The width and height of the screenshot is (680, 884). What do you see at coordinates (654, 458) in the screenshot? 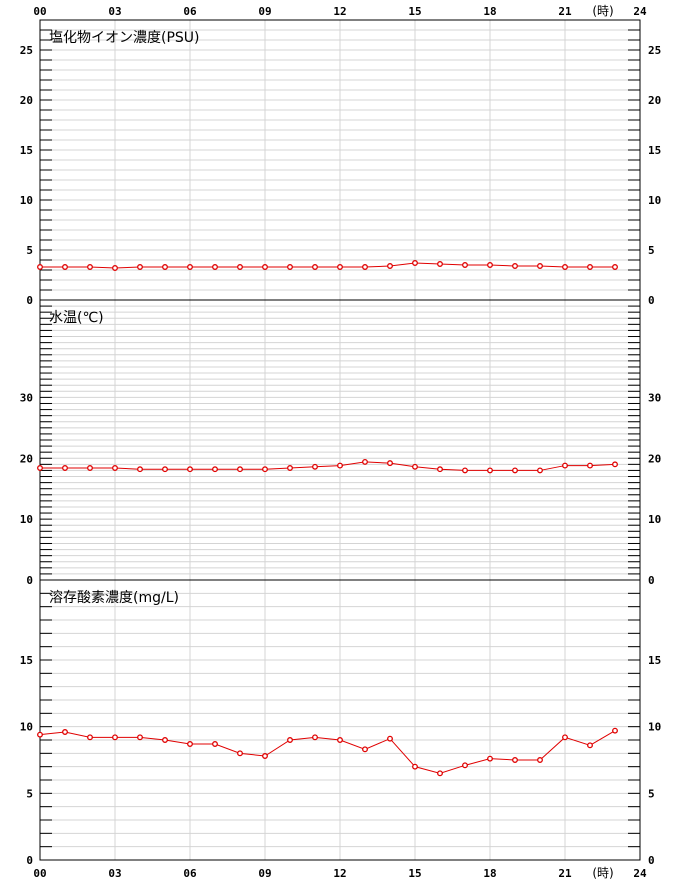
I see `y-tick-label-right: 20` at bounding box center [654, 458].